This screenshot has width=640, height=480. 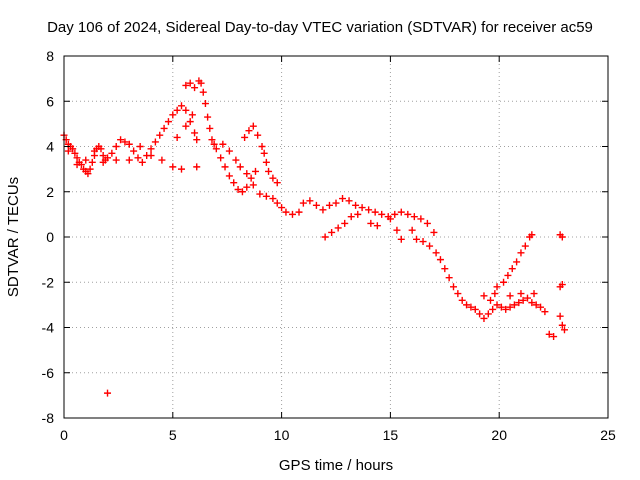 What do you see at coordinates (48, 282) in the screenshot?
I see `y-tick-label: -2` at bounding box center [48, 282].